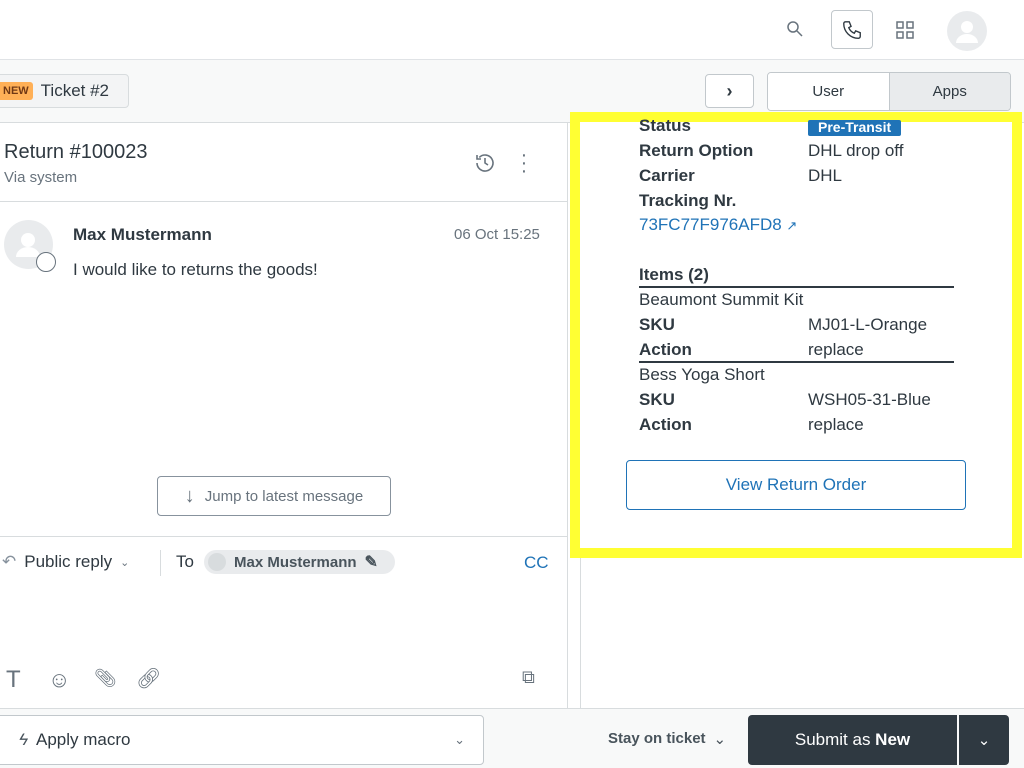 The height and width of the screenshot is (768, 1024). Describe the element at coordinates (905, 30) in the screenshot. I see `grid-icon` at that location.